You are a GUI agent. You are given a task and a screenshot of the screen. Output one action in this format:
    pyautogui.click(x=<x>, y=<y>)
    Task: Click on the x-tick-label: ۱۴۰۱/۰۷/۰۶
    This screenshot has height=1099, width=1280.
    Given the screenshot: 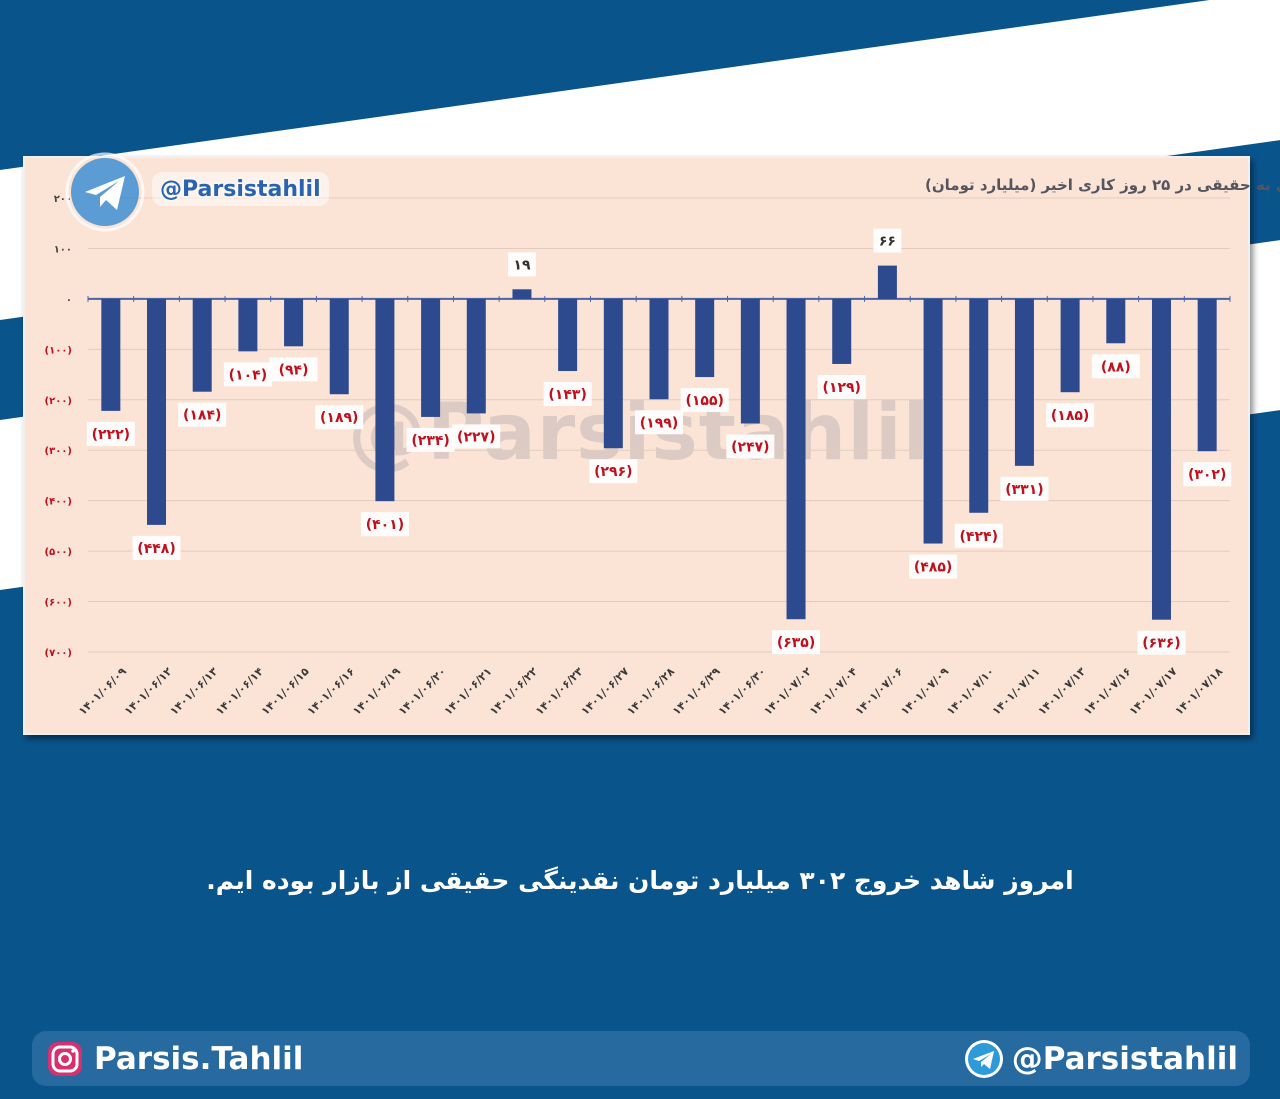 What is the action you would take?
    pyautogui.click(x=879, y=691)
    